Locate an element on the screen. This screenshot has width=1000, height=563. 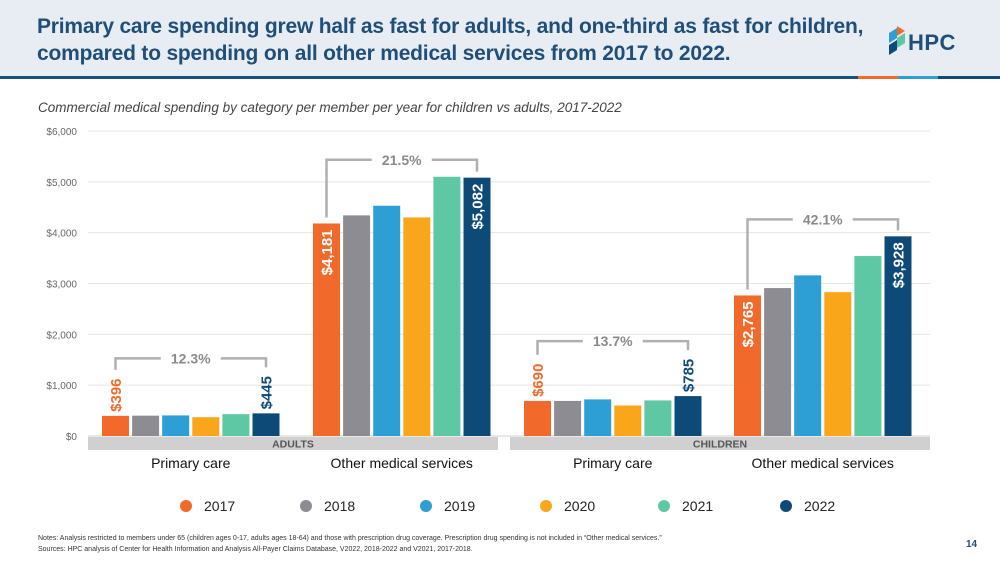
legend-item-2018: 2018 is located at coordinates (327, 506).